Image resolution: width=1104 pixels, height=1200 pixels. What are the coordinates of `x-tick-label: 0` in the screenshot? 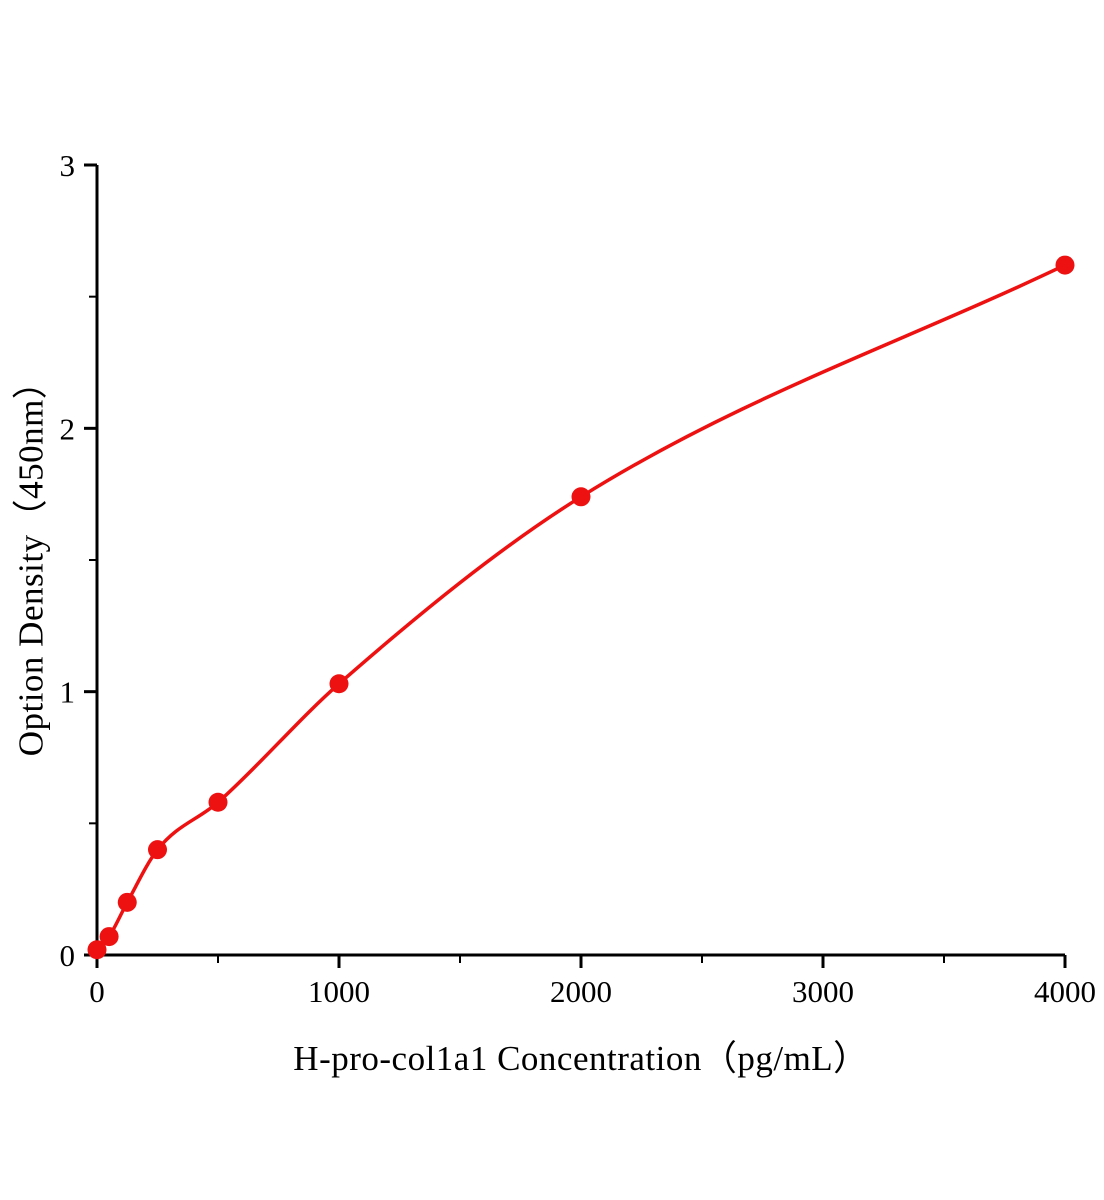 It's located at (97, 991).